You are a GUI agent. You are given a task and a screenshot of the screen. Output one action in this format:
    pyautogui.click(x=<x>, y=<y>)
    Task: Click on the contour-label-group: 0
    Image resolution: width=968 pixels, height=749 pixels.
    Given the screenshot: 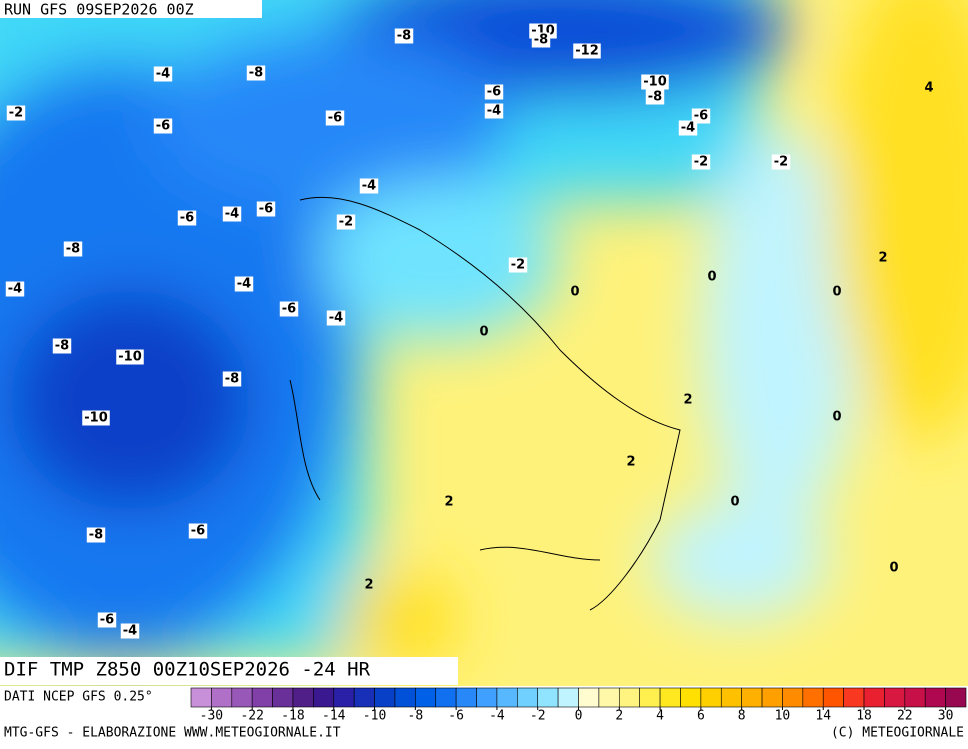 What is the action you would take?
    pyautogui.click(x=734, y=502)
    